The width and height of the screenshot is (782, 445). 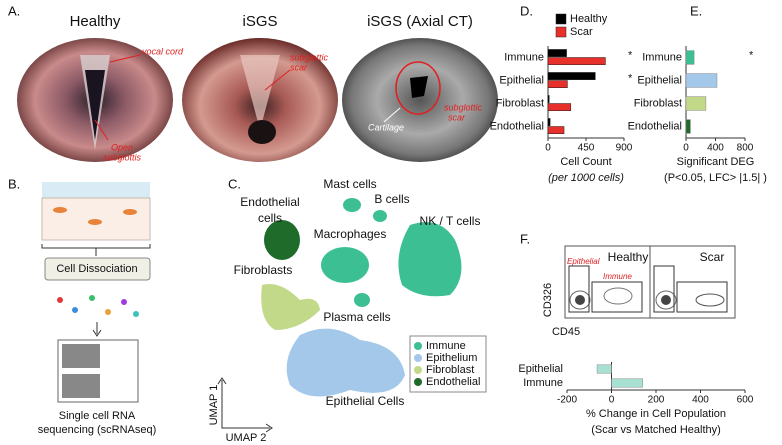 I want to click on arrow, so click(x=97, y=329).